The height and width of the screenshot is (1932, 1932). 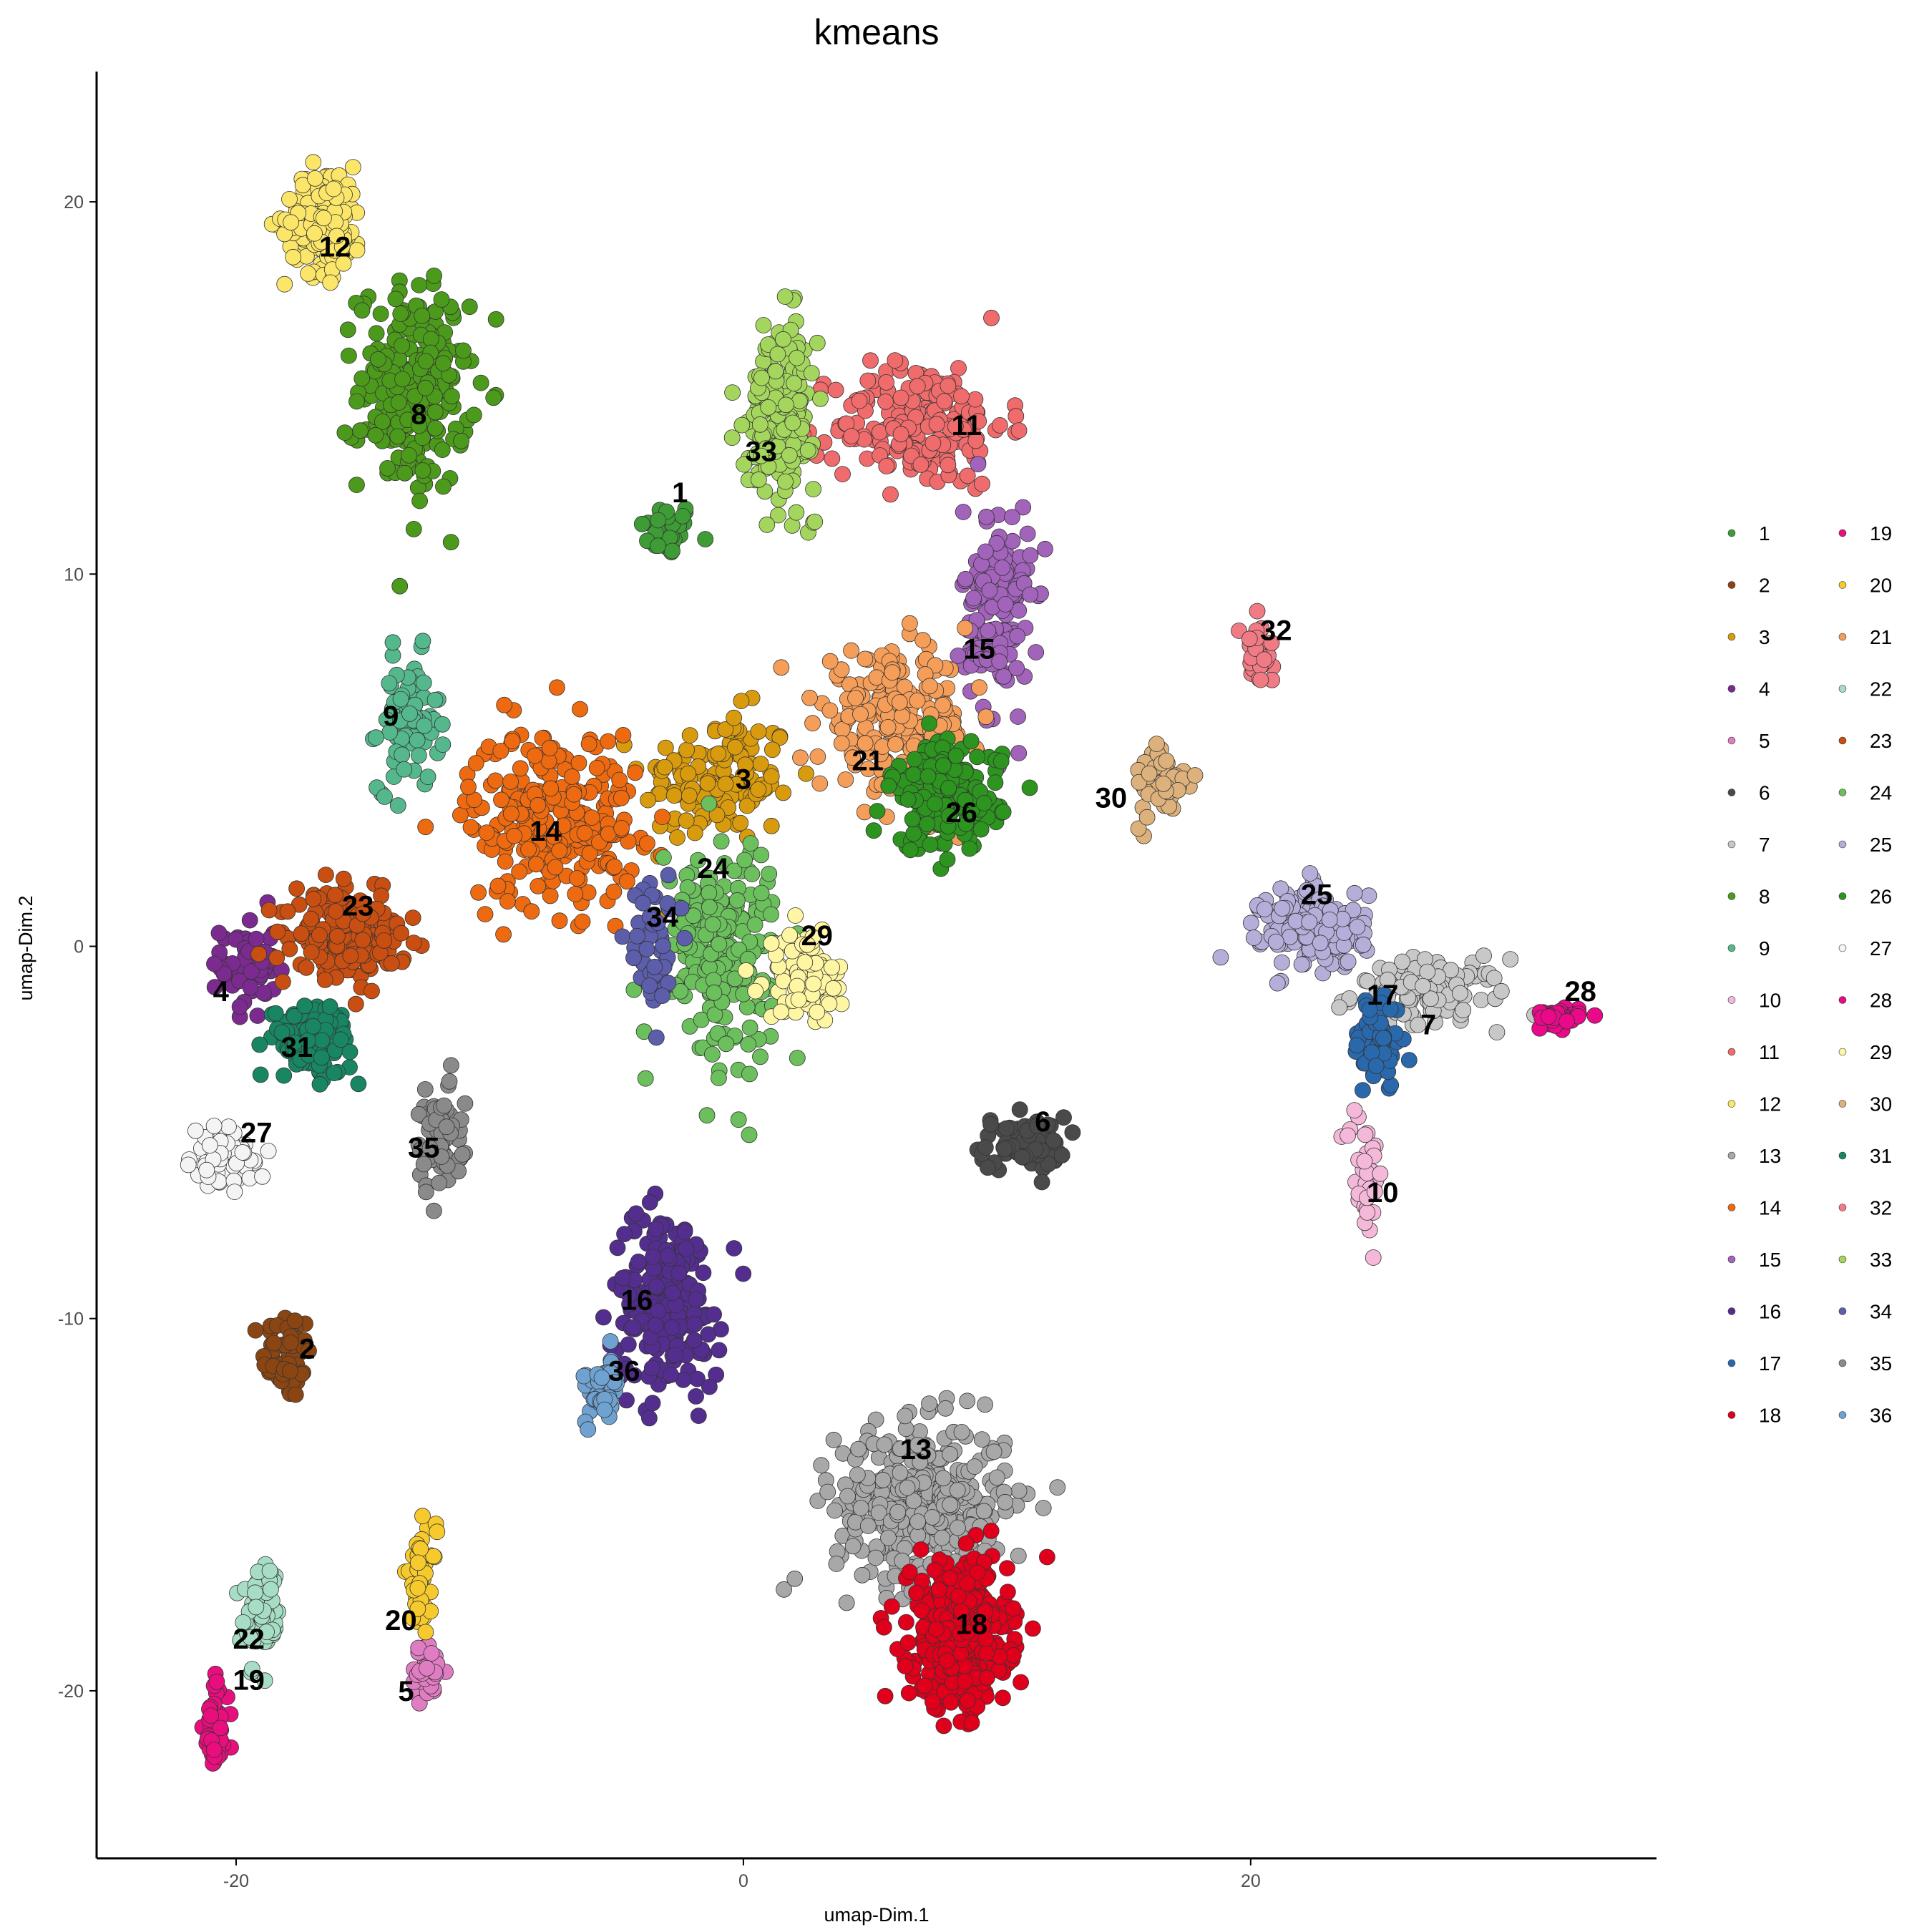 What do you see at coordinates (662, 917) in the screenshot?
I see `cluster-label: 34` at bounding box center [662, 917].